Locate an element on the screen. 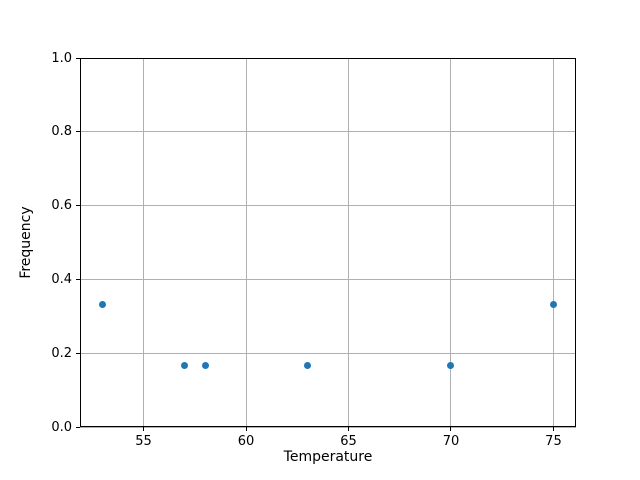 The width and height of the screenshot is (640, 480). y-tick-label: 0.6 is located at coordinates (61, 206).